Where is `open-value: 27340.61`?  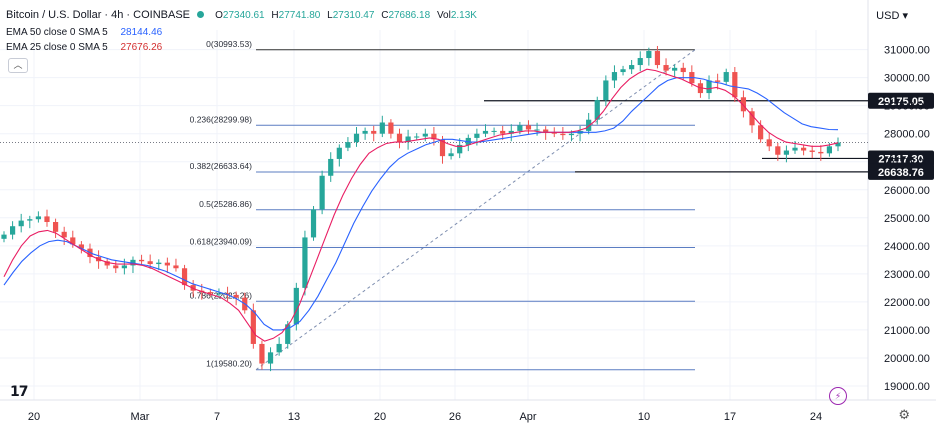
open-value: 27340.61 is located at coordinates (243, 15).